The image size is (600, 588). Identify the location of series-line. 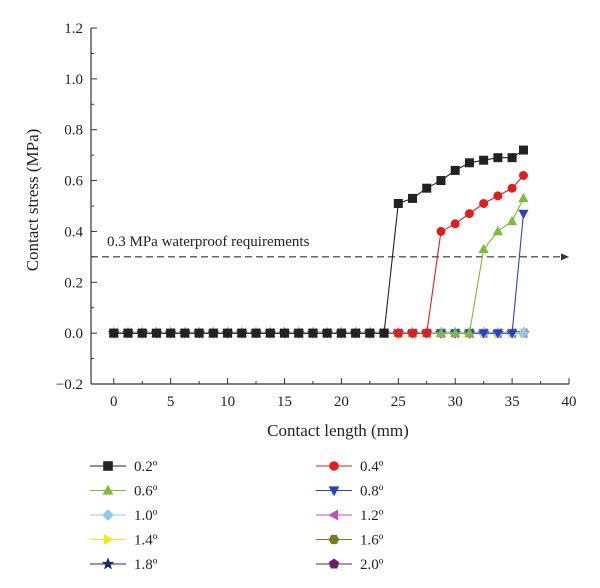
(319, 273).